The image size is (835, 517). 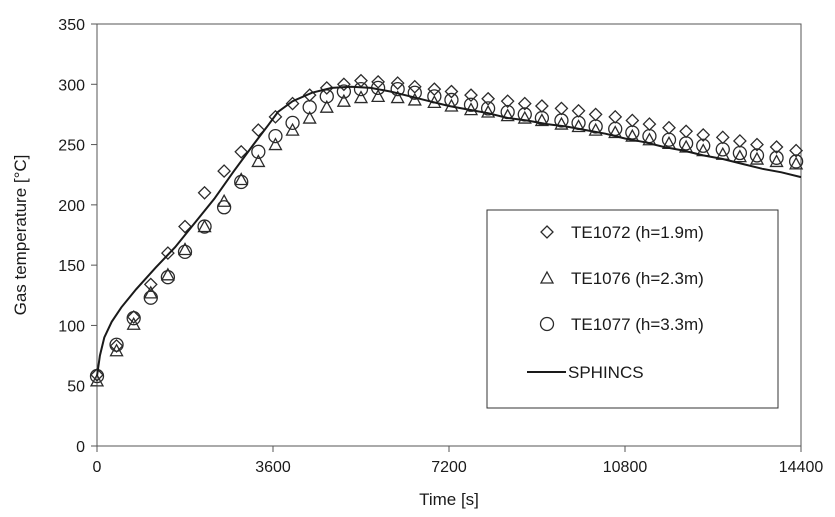 I want to click on legend-item: TE1072 (h=1.9m), so click(x=622, y=232).